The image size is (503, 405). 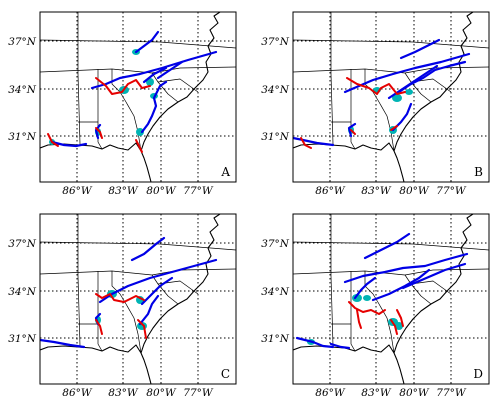 I want to click on panel-label: D, so click(x=478, y=374).